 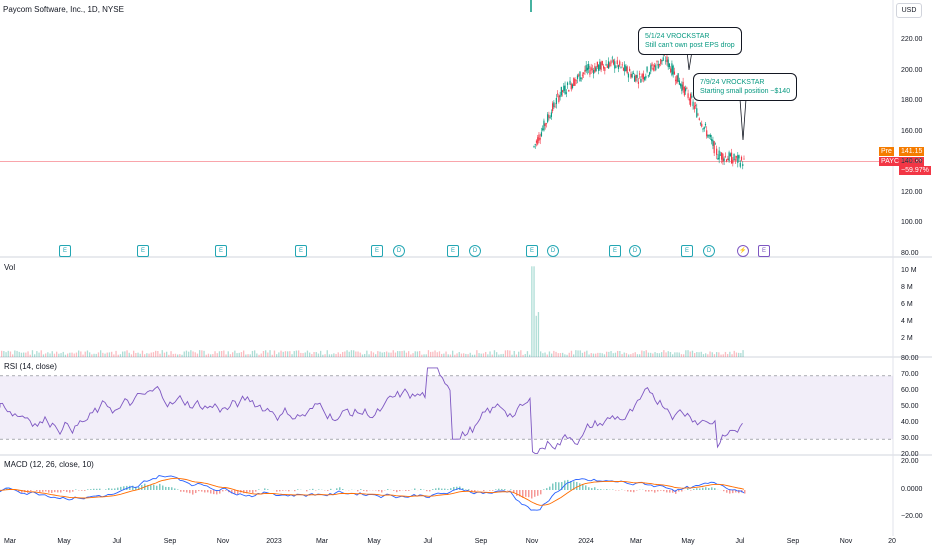 What do you see at coordinates (909, 10) in the screenshot?
I see `currency-button: USD` at bounding box center [909, 10].